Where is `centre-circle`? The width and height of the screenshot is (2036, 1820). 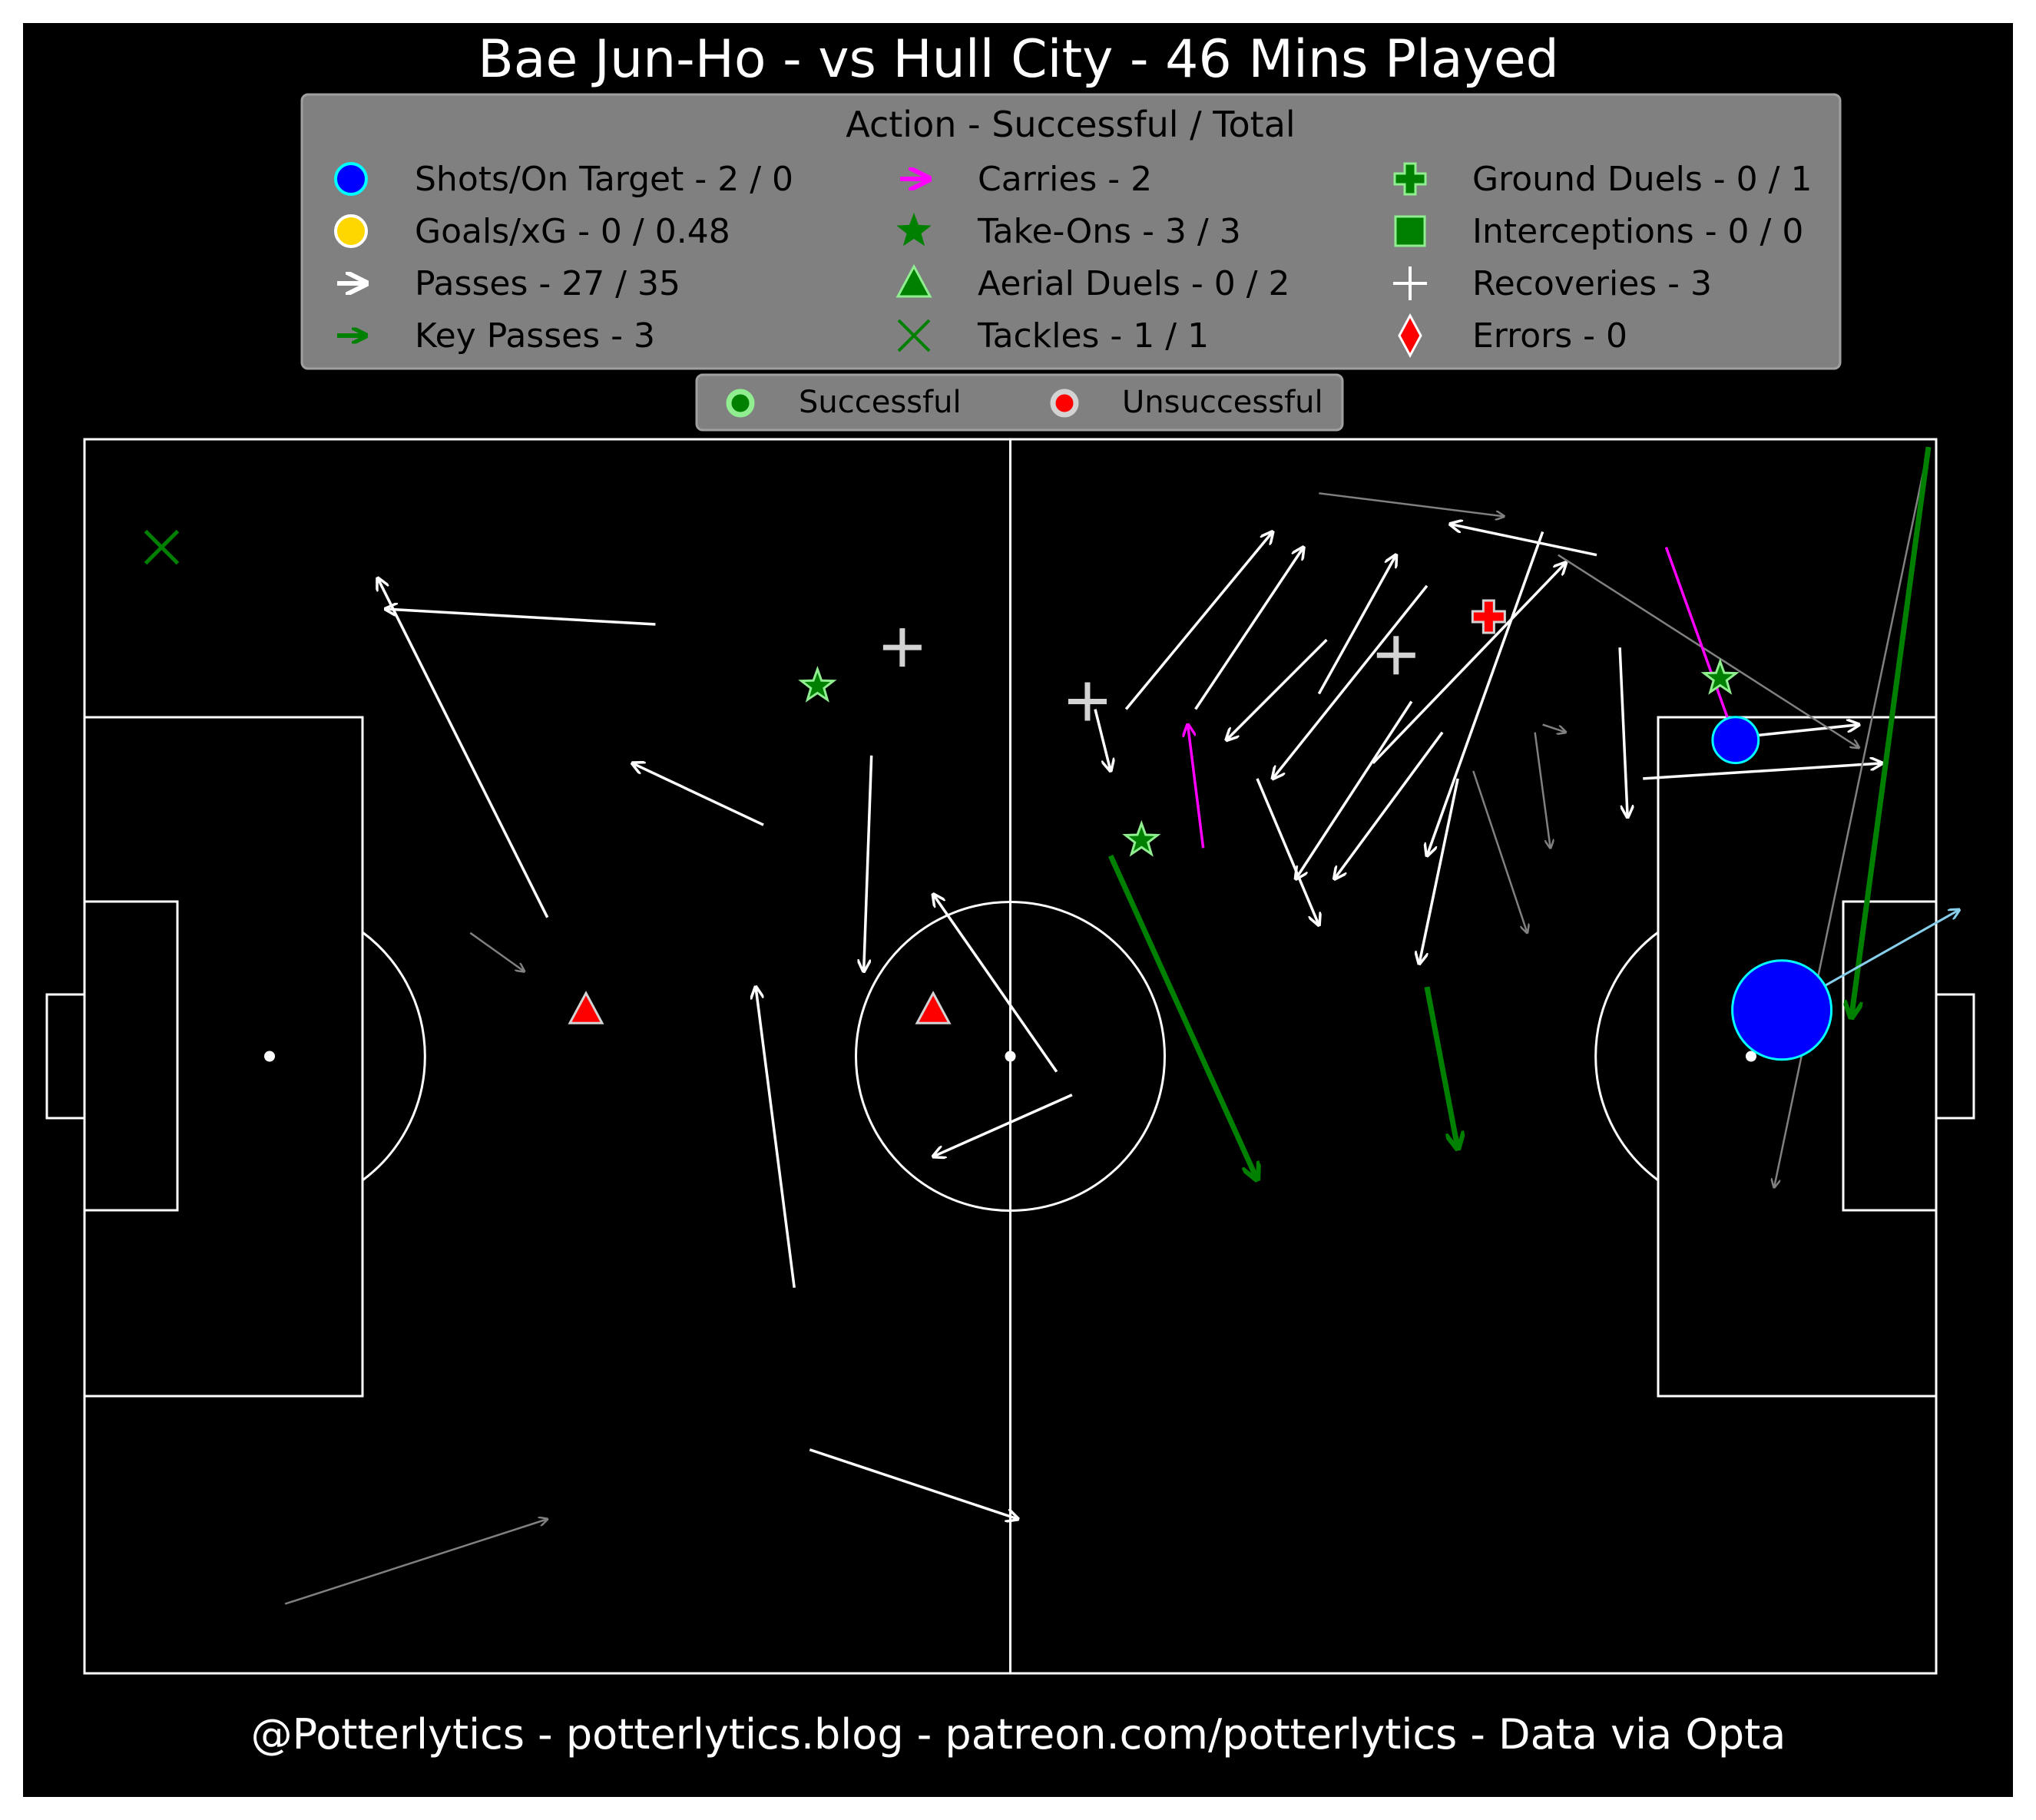
centre-circle is located at coordinates (1010, 1056).